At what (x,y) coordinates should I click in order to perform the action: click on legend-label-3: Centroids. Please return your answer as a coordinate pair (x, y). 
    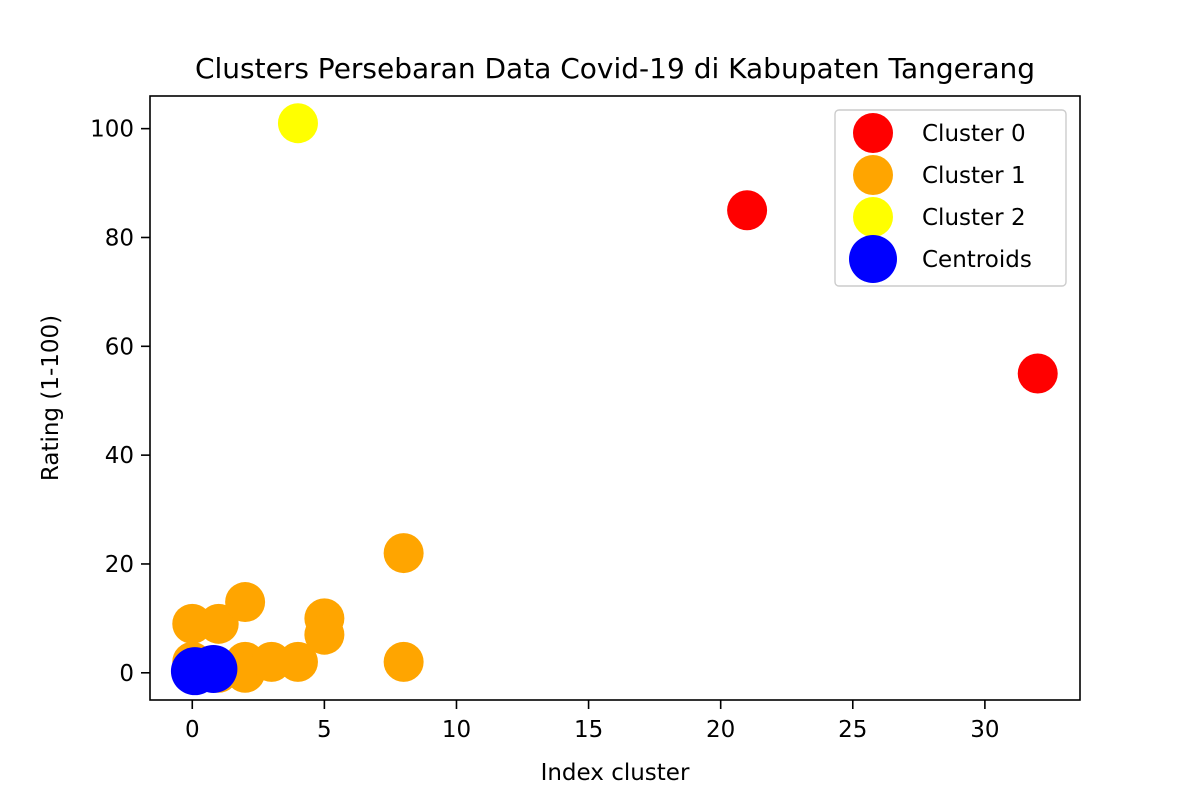
    Looking at the image, I should click on (977, 260).